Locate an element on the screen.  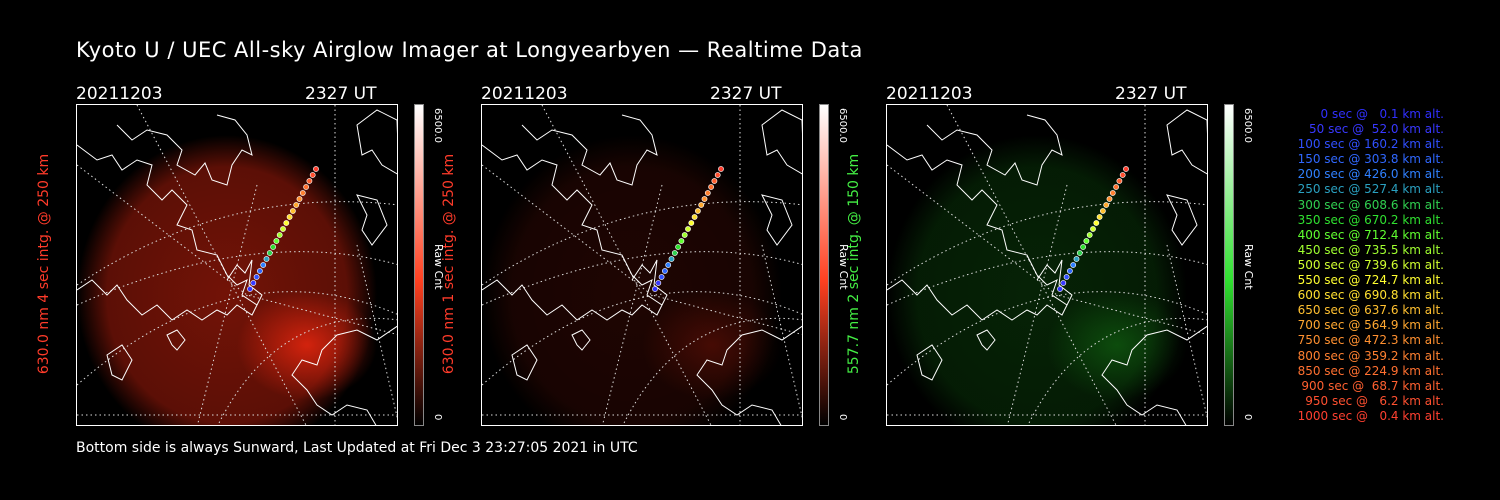
legend-item: 450 sec @ 735.5 km alt. is located at coordinates (1370, 249).